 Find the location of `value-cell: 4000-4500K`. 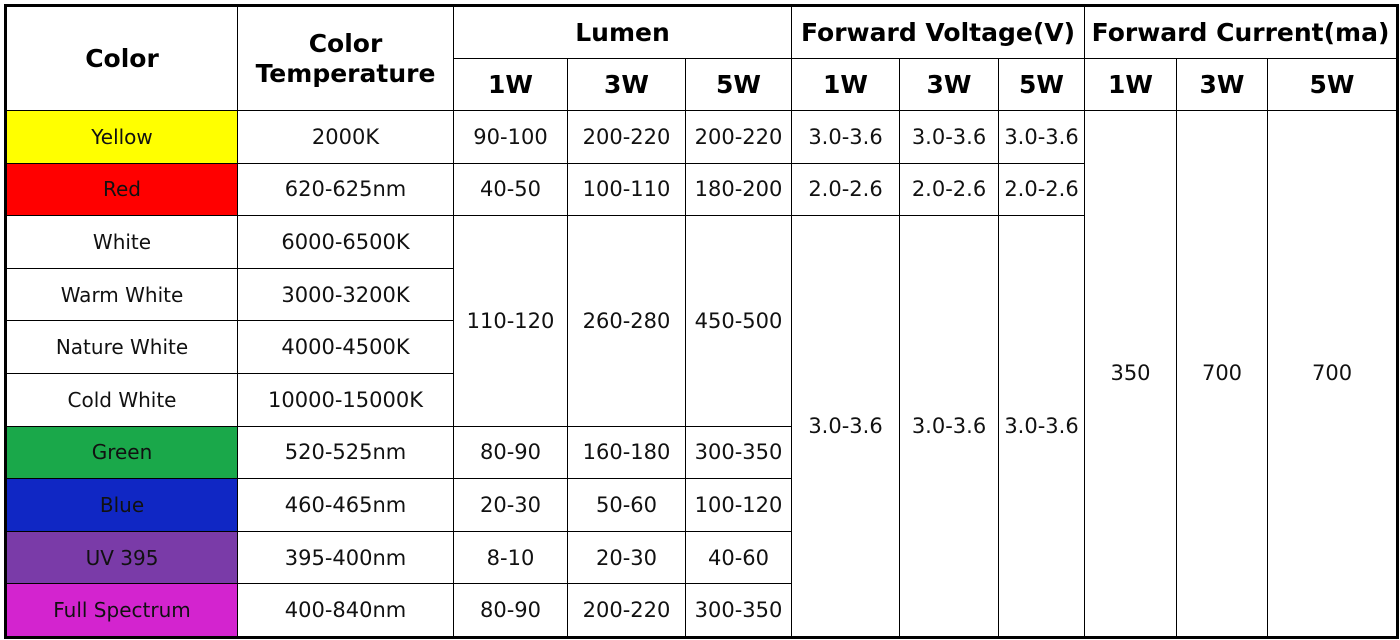

value-cell: 4000-4500K is located at coordinates (345, 347).